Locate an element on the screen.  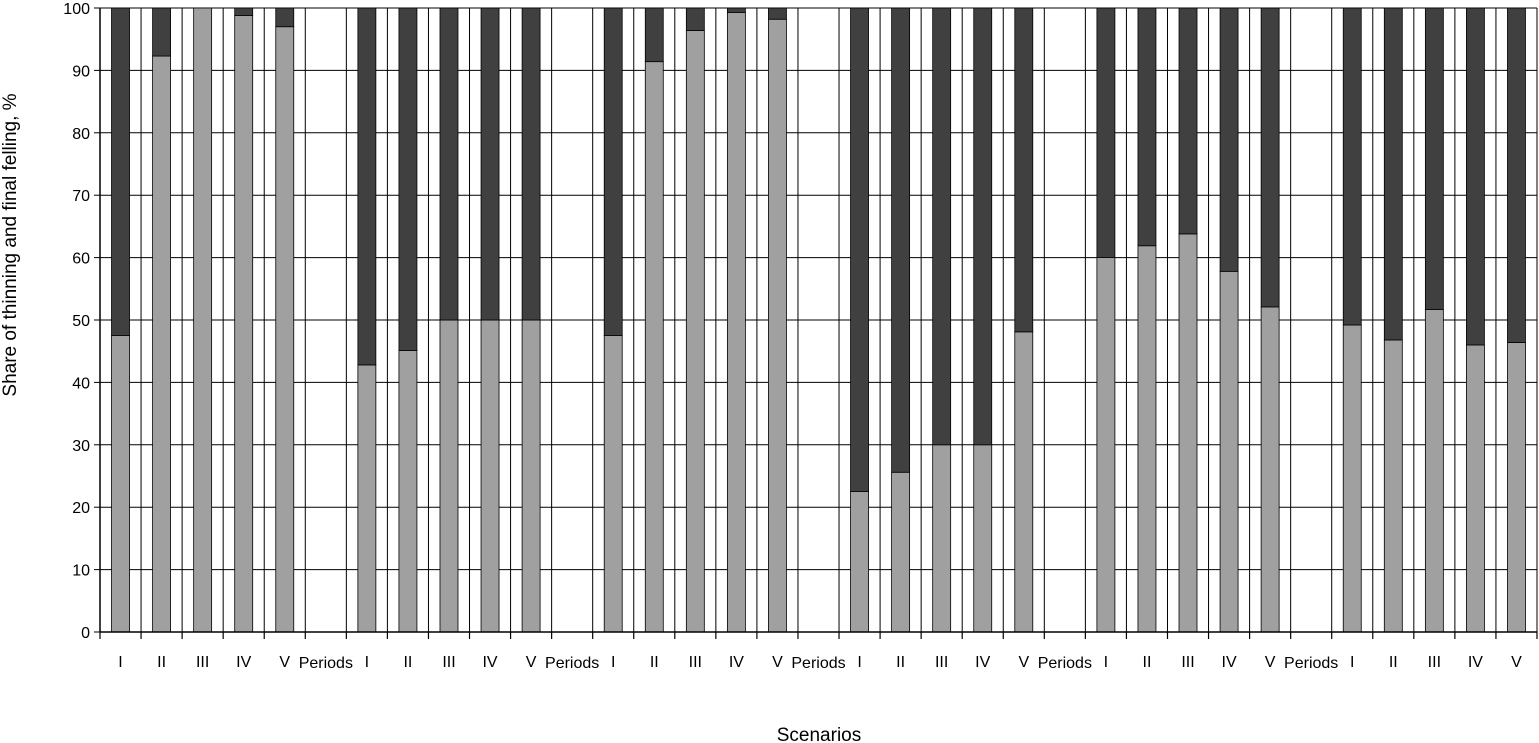
y-tick-label: 80 is located at coordinates (81, 134).